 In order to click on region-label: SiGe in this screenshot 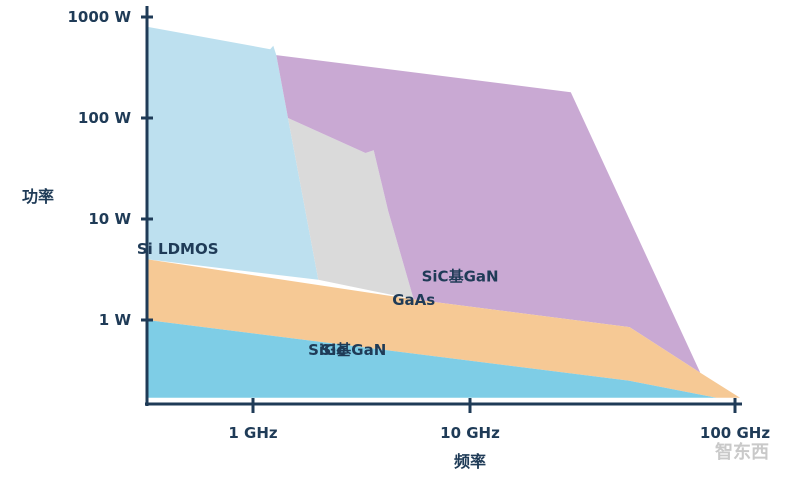, I will do `click(327, 350)`.